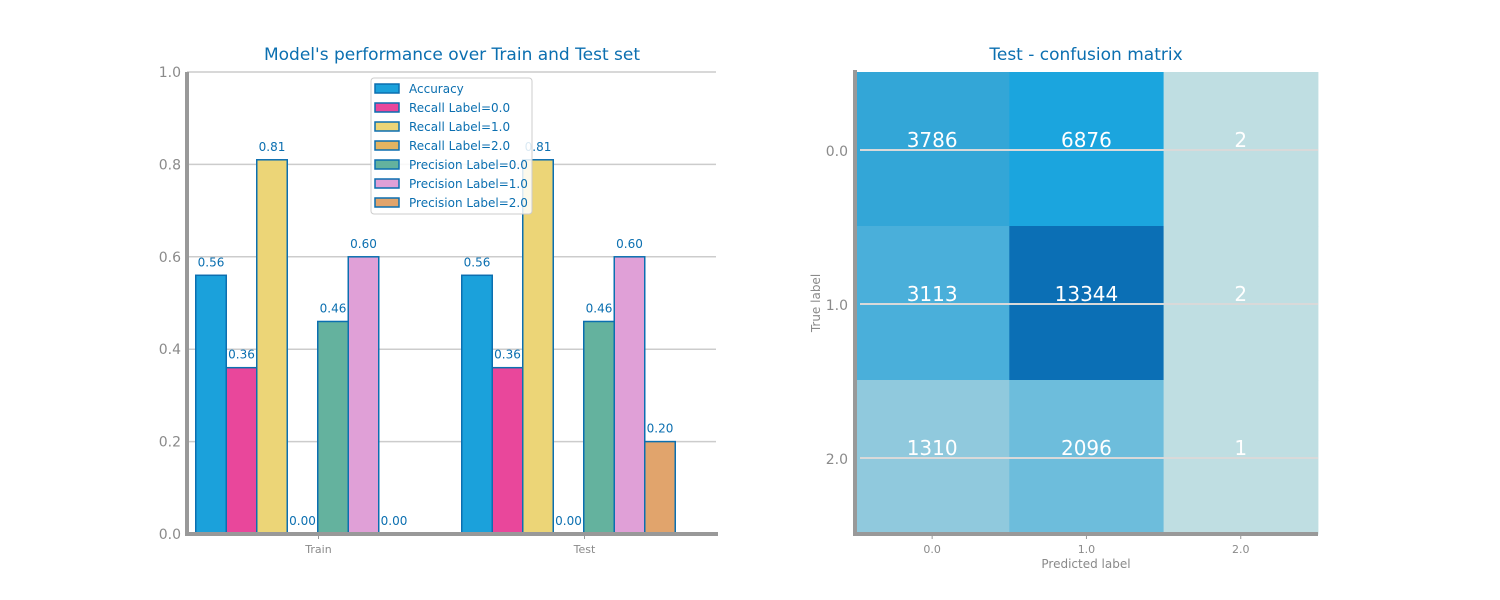 The height and width of the screenshot is (600, 1500). What do you see at coordinates (1085, 55) in the screenshot?
I see `cm-title: Test - confusion matrix` at bounding box center [1085, 55].